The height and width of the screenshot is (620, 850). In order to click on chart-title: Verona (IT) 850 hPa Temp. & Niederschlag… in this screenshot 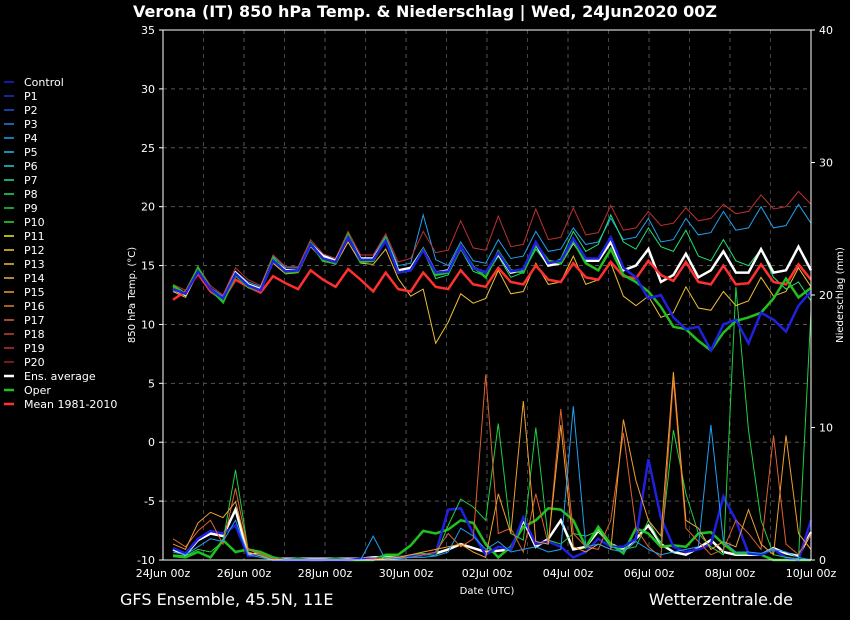, I will do `click(425, 12)`.